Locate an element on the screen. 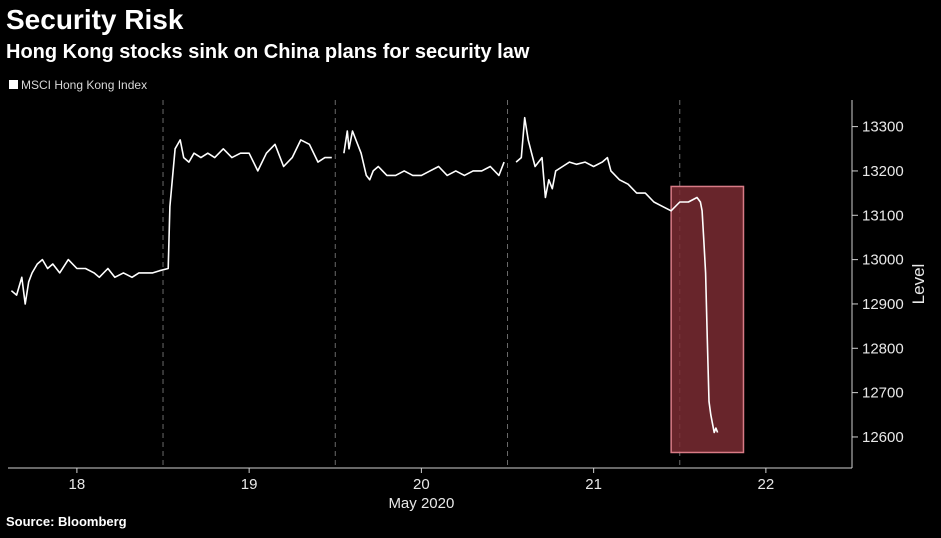 This screenshot has width=941, height=538. x-axis-ticks: 18 19 20 21 22 is located at coordinates (422, 480).